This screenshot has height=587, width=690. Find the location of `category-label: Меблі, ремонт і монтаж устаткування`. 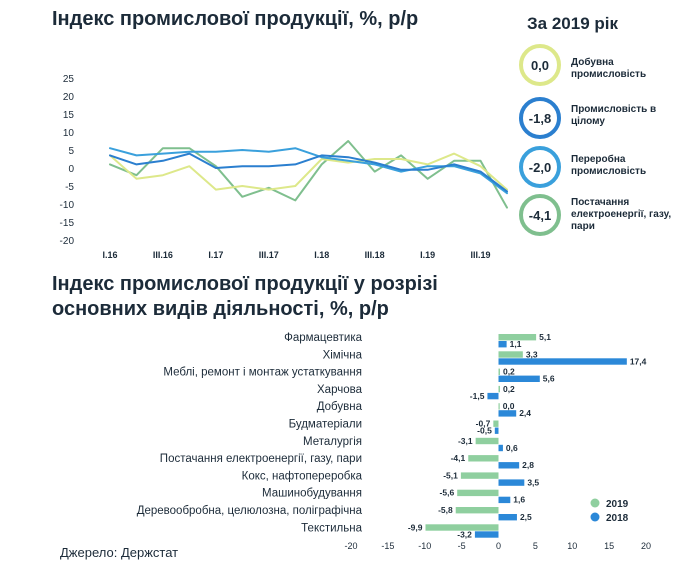

category-label: Меблі, ремонт і монтаж устаткування is located at coordinates (262, 373).